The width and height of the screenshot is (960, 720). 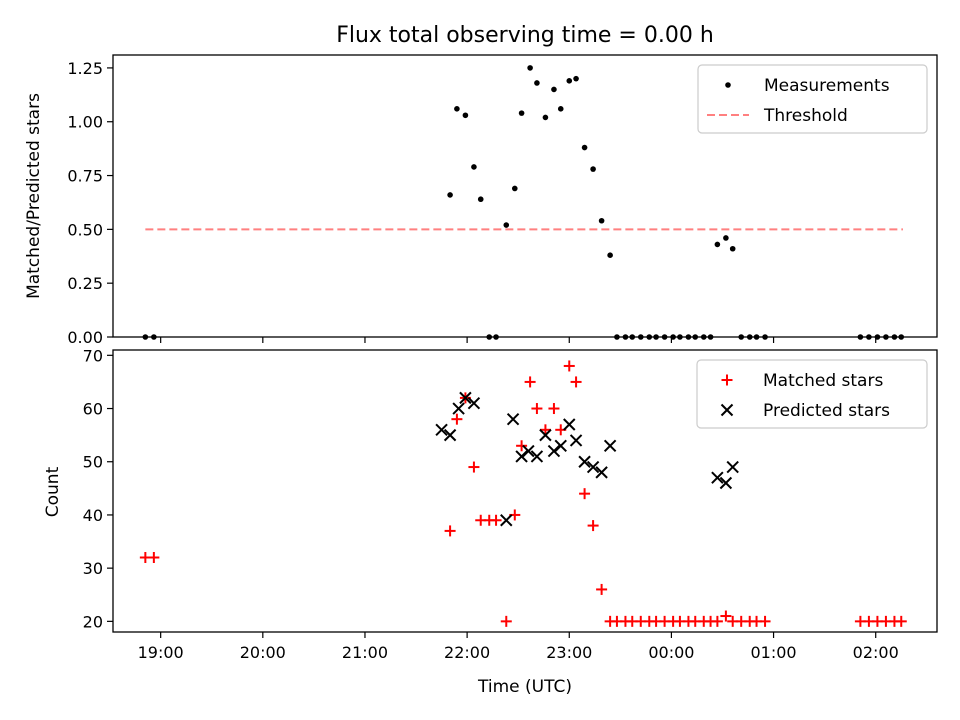 I want to click on y-tick-label: 0.25, so click(x=85, y=283).